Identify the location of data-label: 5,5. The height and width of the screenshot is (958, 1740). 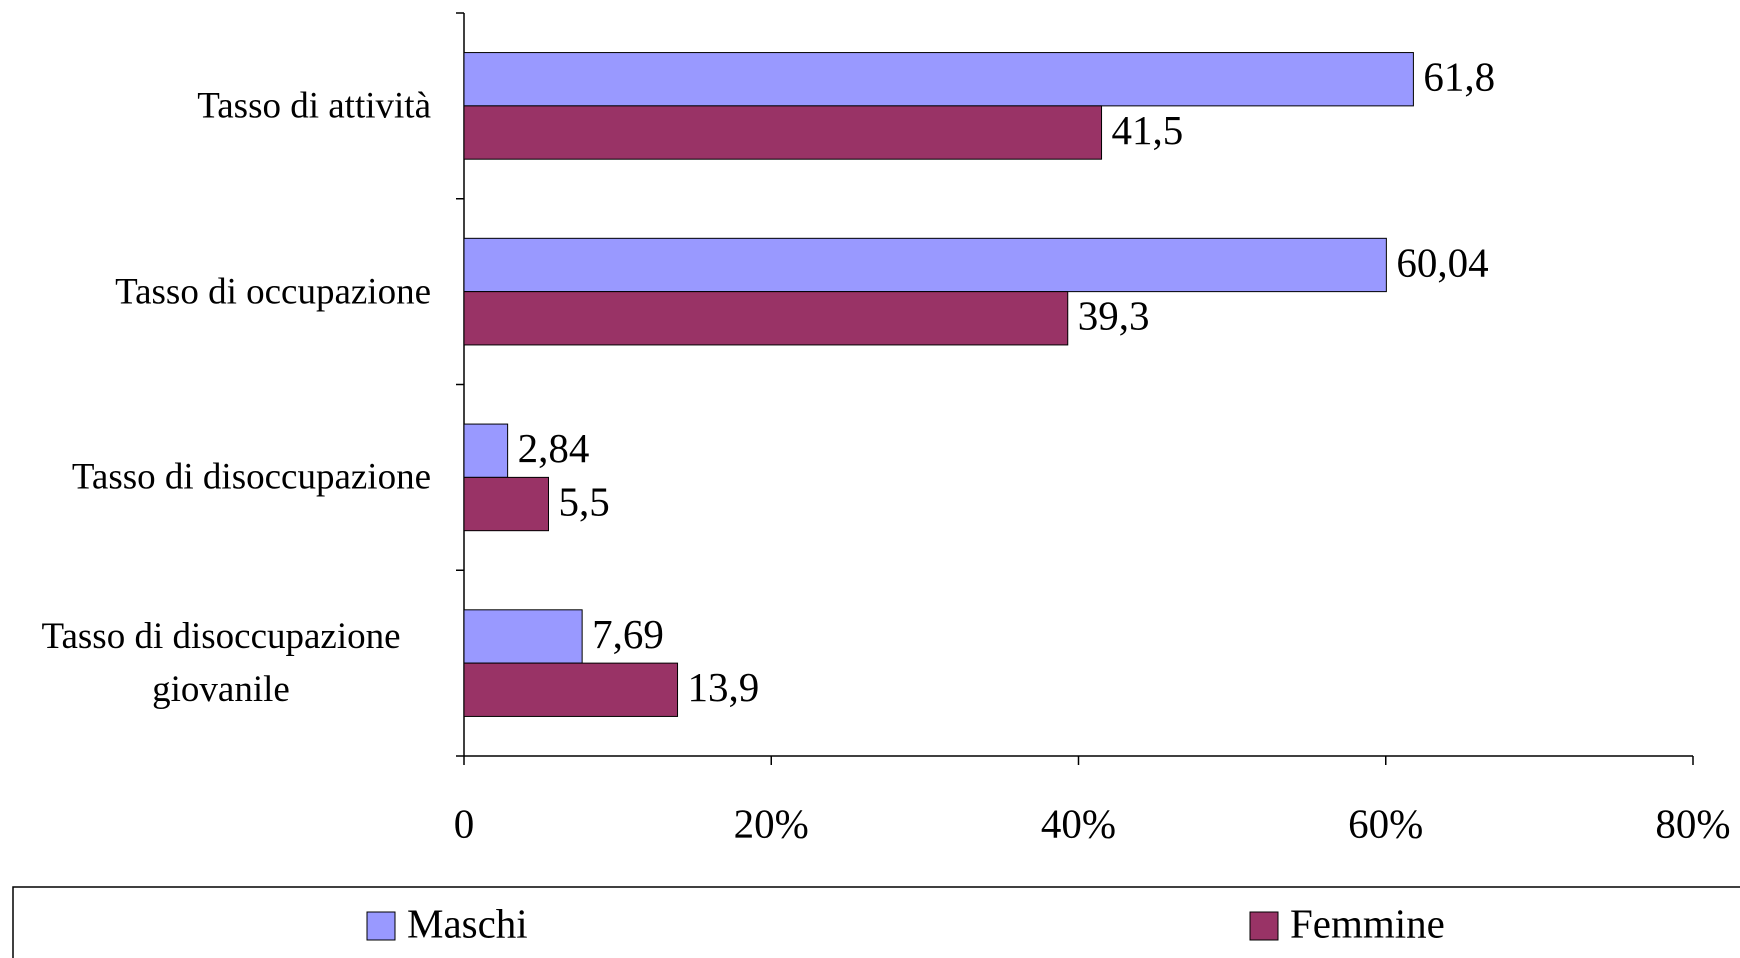
(583, 501).